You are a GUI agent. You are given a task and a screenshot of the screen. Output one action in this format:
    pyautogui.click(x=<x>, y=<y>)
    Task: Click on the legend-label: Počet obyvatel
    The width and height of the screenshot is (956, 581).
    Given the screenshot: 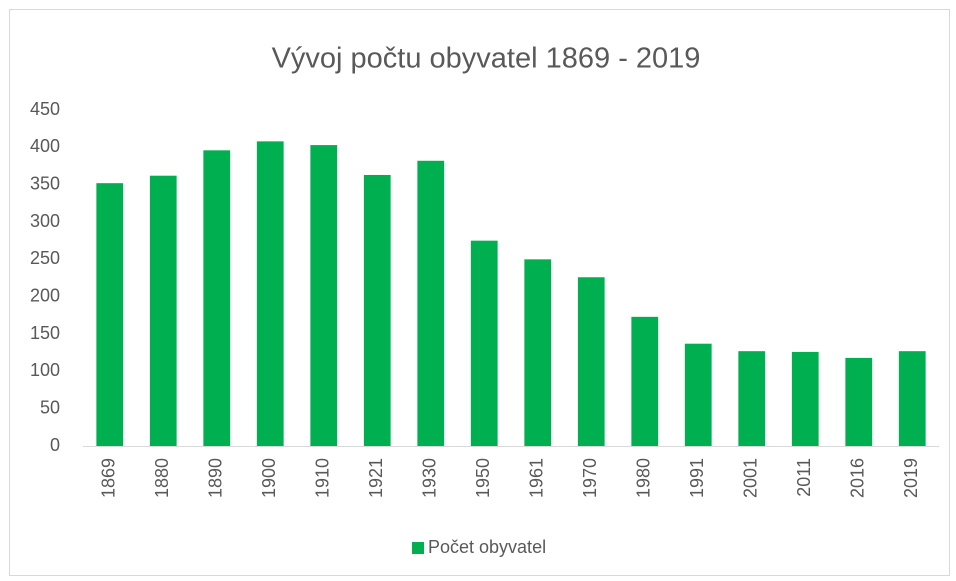 What is the action you would take?
    pyautogui.click(x=487, y=547)
    